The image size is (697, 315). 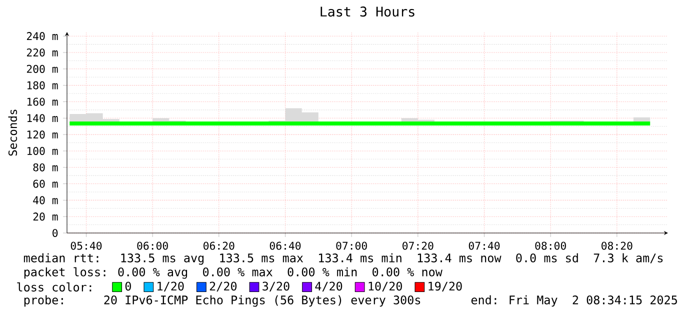 What do you see at coordinates (276, 287) in the screenshot?
I see `legend-label: 3/20` at bounding box center [276, 287].